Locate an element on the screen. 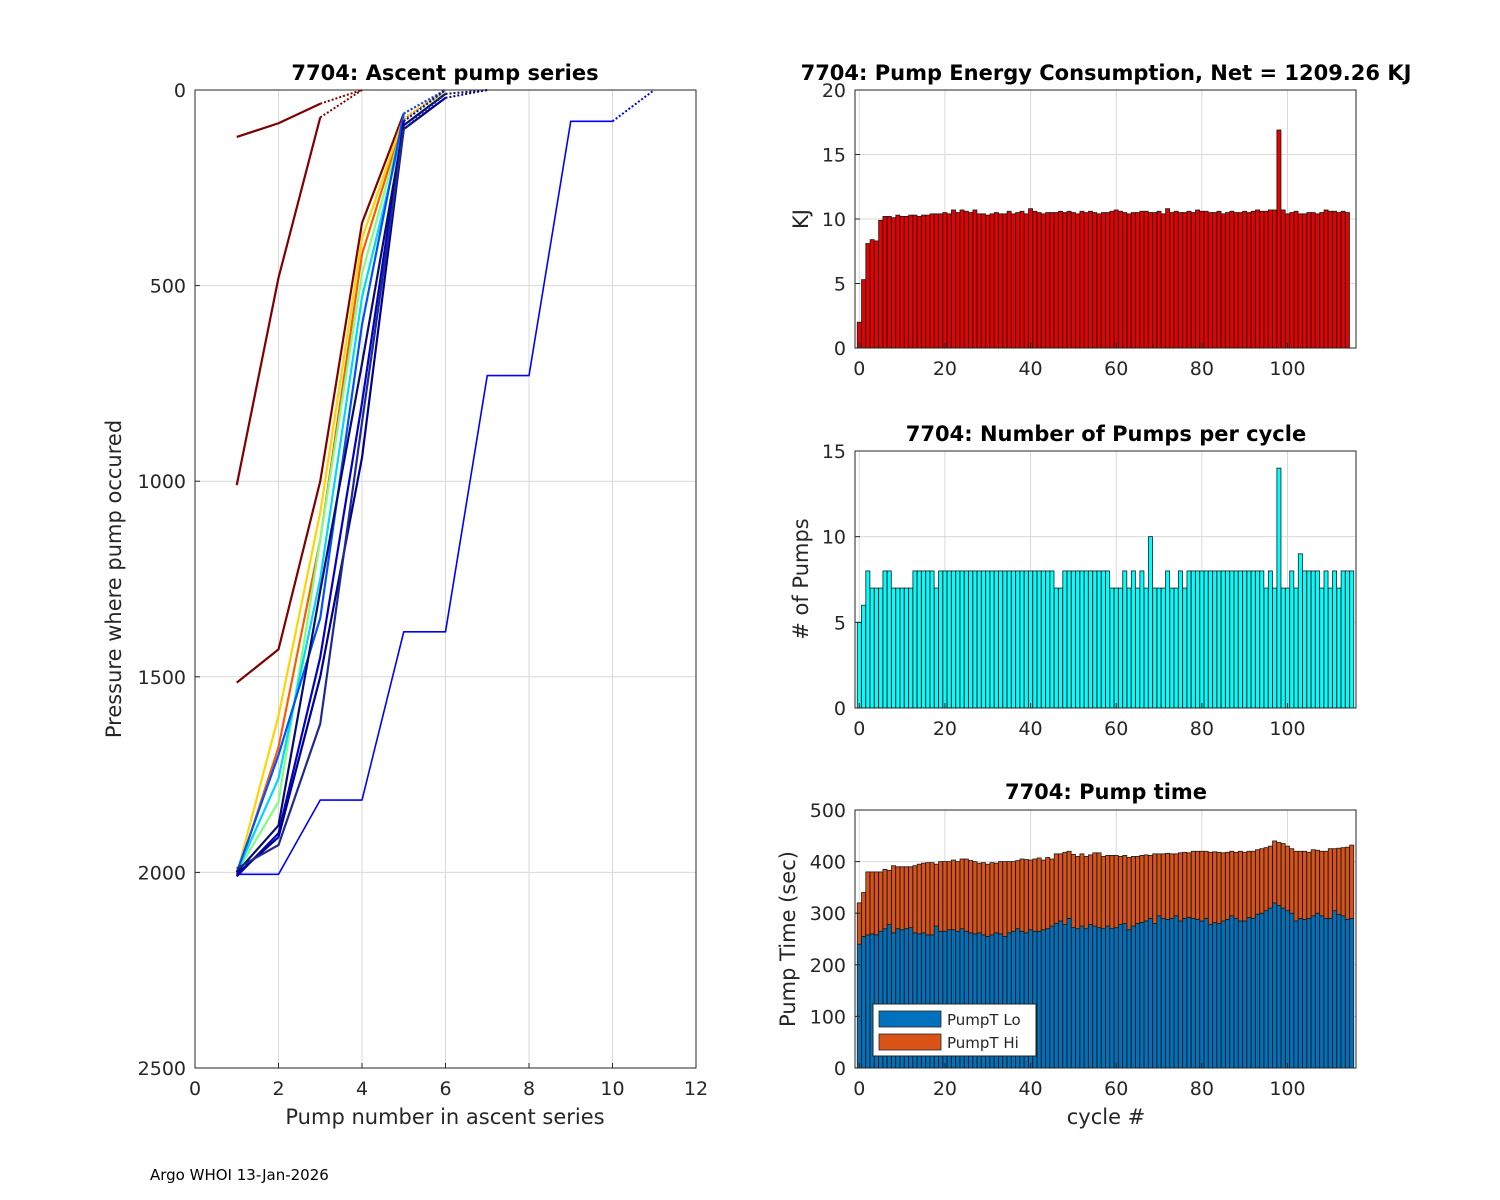 This screenshot has width=1500, height=1200. energy-ytick-label: 0 is located at coordinates (840, 349).